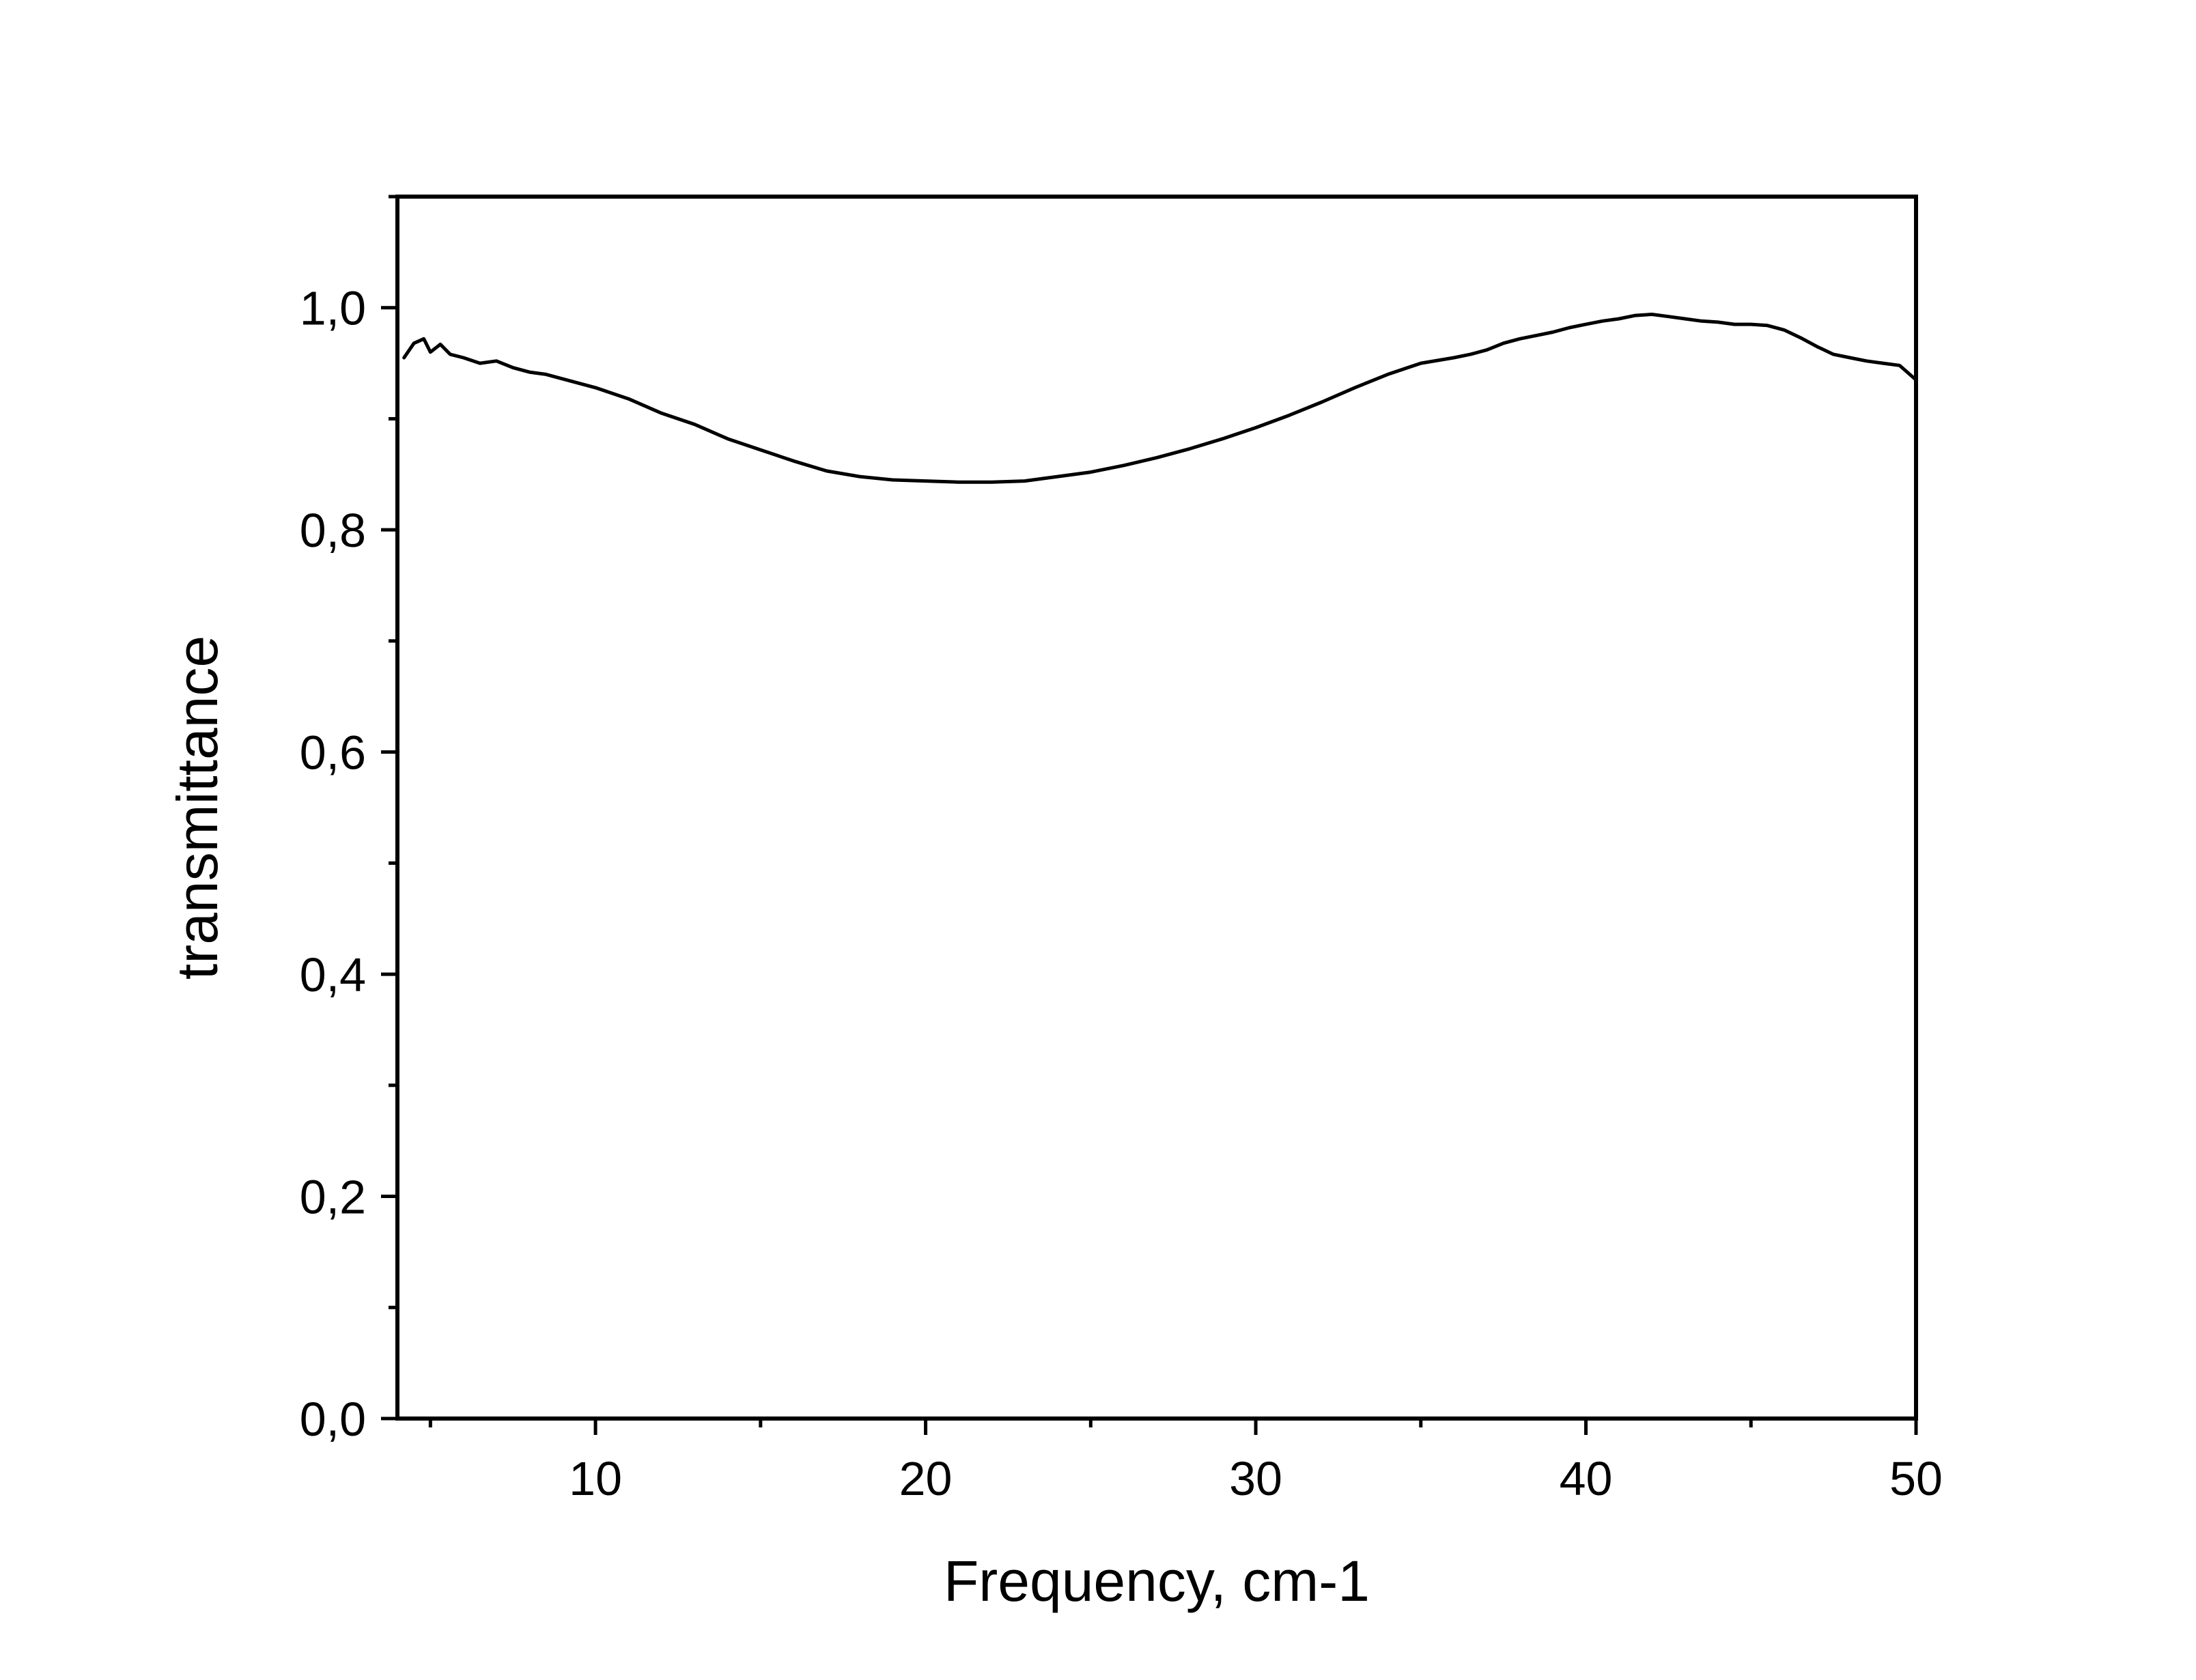  Describe the element at coordinates (1916, 1478) in the screenshot. I see `x-tick-label: 50` at that location.